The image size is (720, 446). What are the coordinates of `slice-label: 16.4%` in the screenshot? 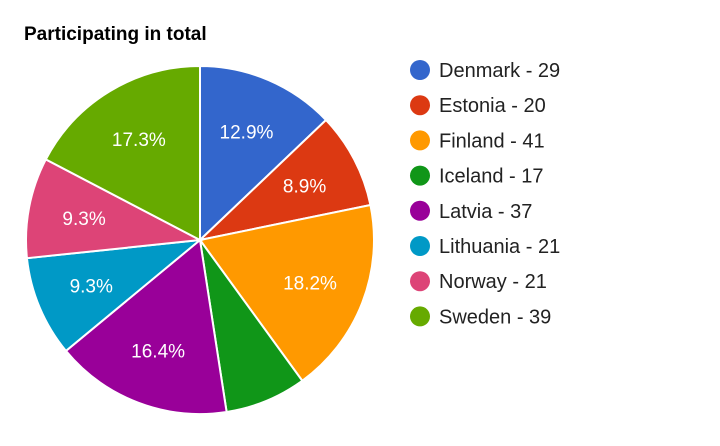 It's located at (158, 351).